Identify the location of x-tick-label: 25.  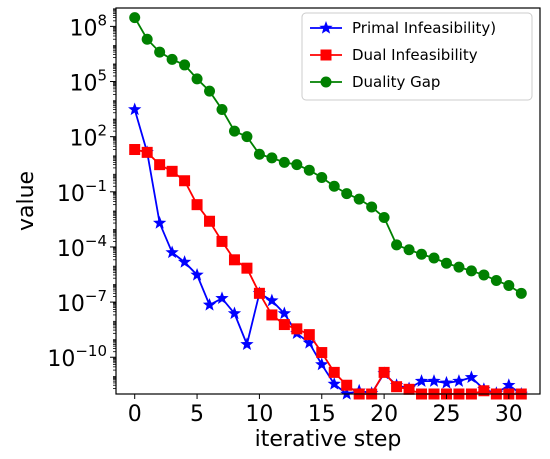
(446, 414).